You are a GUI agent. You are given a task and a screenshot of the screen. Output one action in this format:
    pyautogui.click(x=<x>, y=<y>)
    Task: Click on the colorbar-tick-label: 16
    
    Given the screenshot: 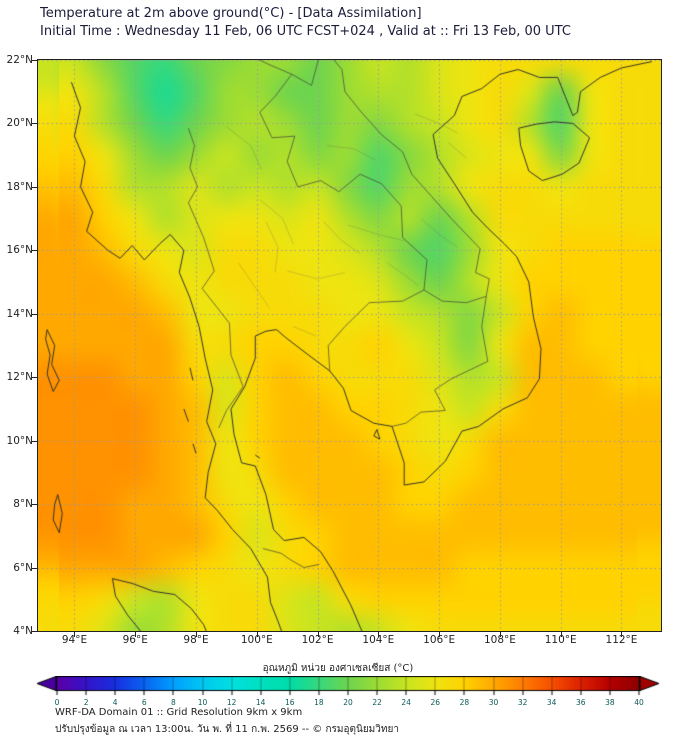 What is the action you would take?
    pyautogui.click(x=290, y=702)
    